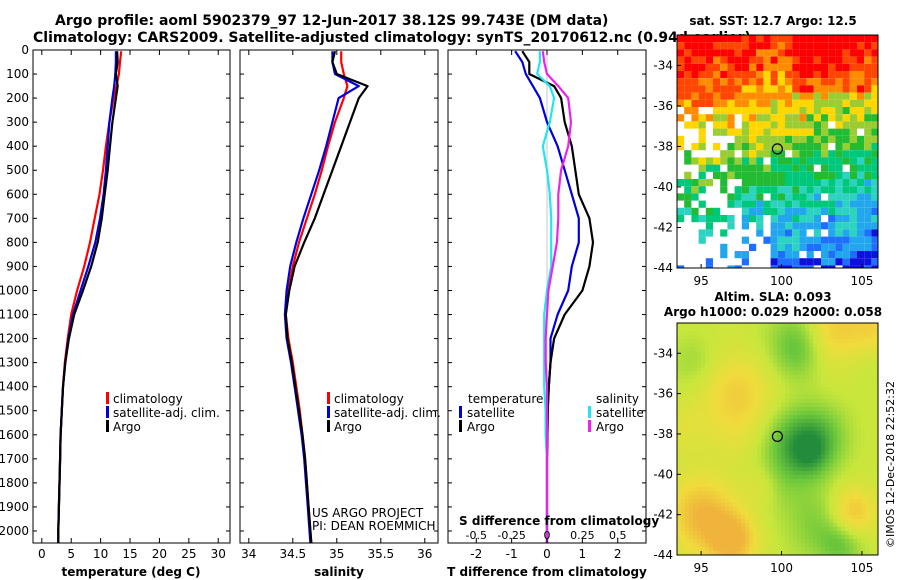 The width and height of the screenshot is (900, 580). Describe the element at coordinates (107, 426) in the screenshot. I see `legend-argo-swatch` at that location.